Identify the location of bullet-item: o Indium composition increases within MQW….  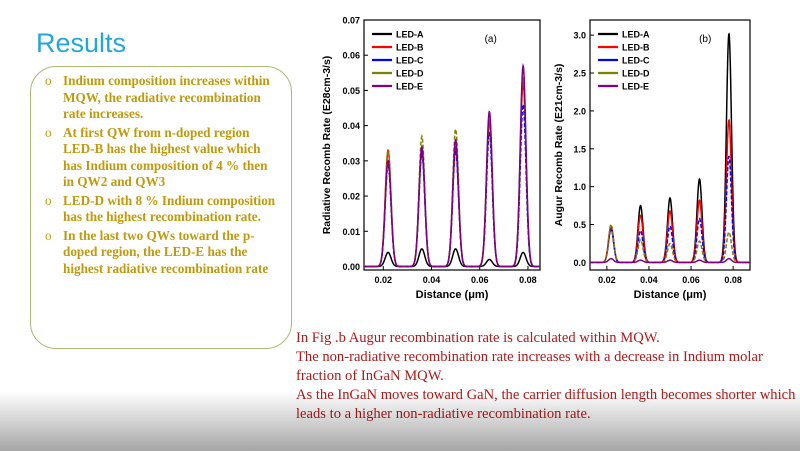
(161, 98).